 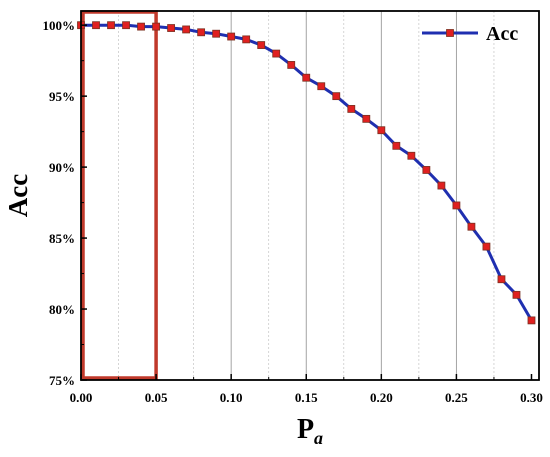 I want to click on x-tick-label: 0.30, so click(x=531, y=397).